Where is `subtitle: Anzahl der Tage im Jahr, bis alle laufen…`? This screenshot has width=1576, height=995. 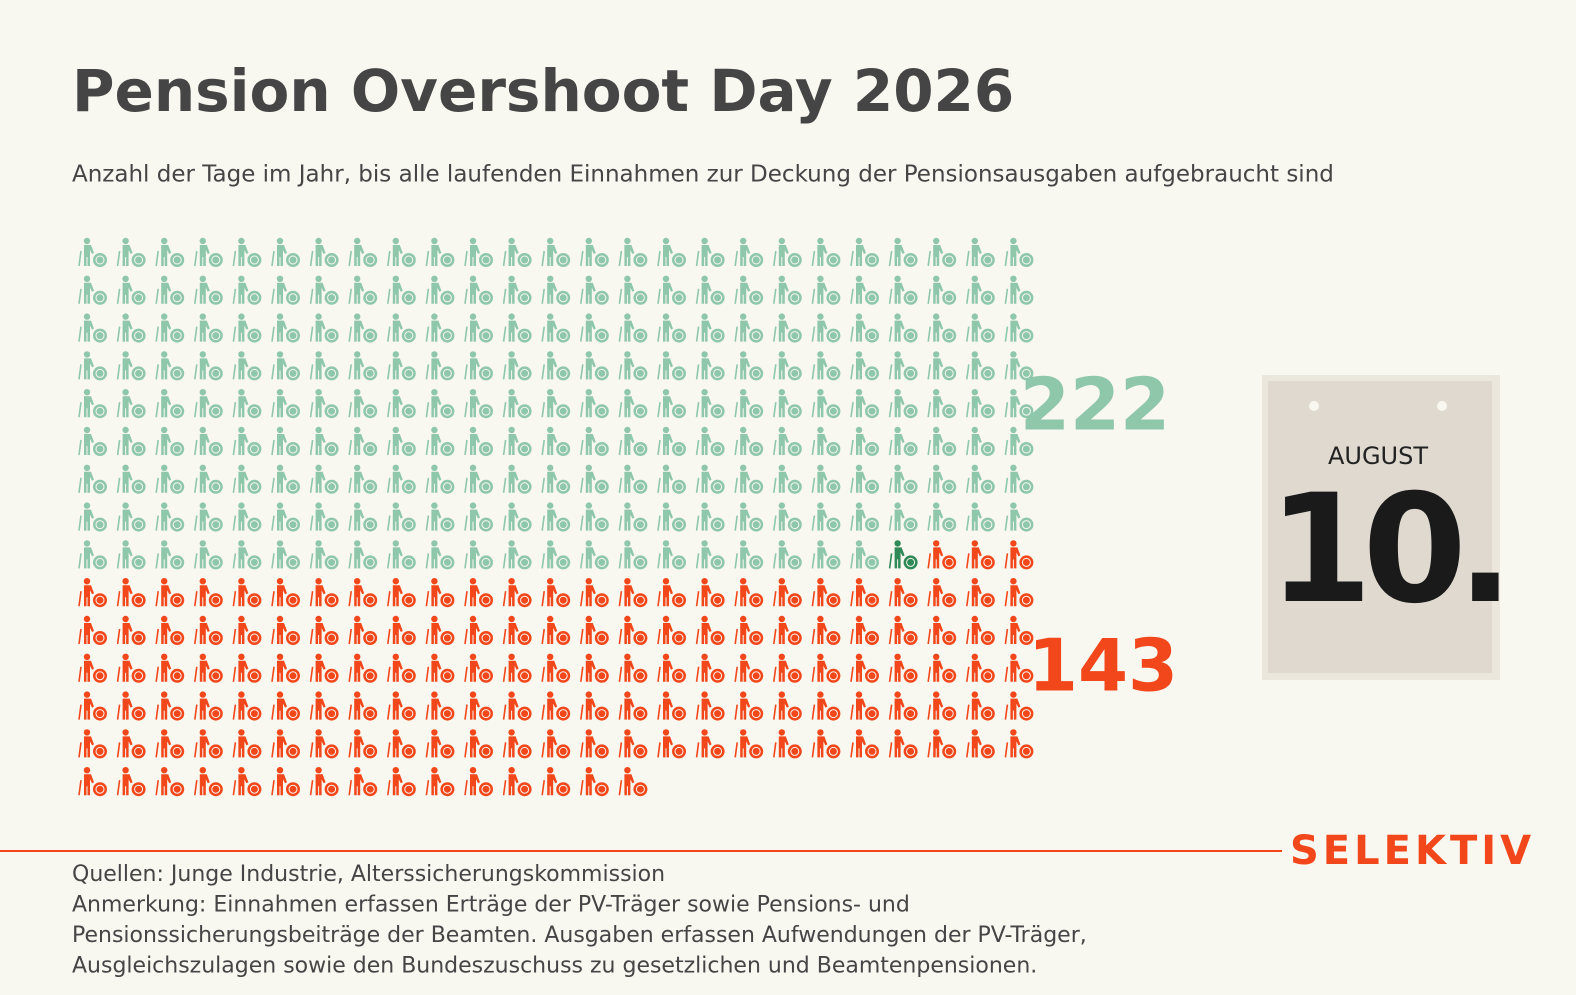
subtitle: Anzahl der Tage im Jahr, bis alle laufen… is located at coordinates (703, 175).